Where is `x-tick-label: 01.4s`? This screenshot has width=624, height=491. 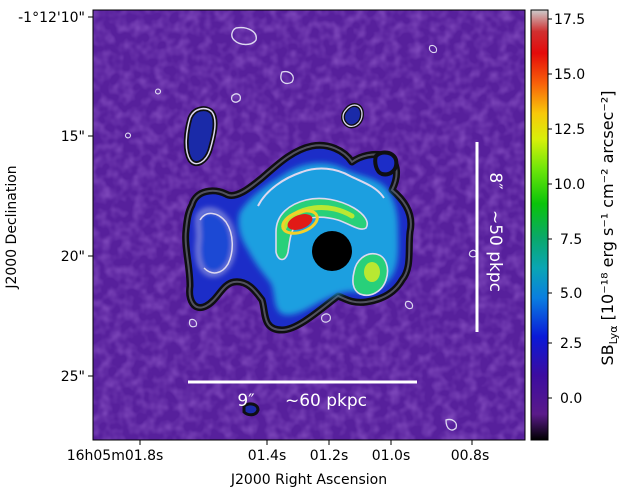 x-tick-label: 01.4s is located at coordinates (267, 456).